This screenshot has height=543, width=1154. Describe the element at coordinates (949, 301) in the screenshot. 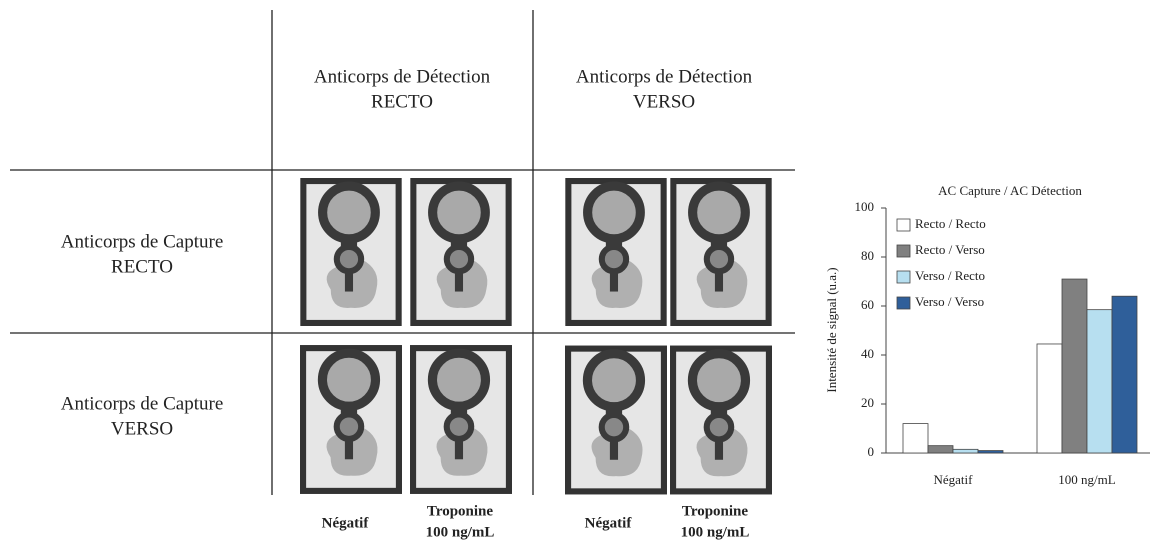

I see `legend-label: Verso / Verso` at that location.